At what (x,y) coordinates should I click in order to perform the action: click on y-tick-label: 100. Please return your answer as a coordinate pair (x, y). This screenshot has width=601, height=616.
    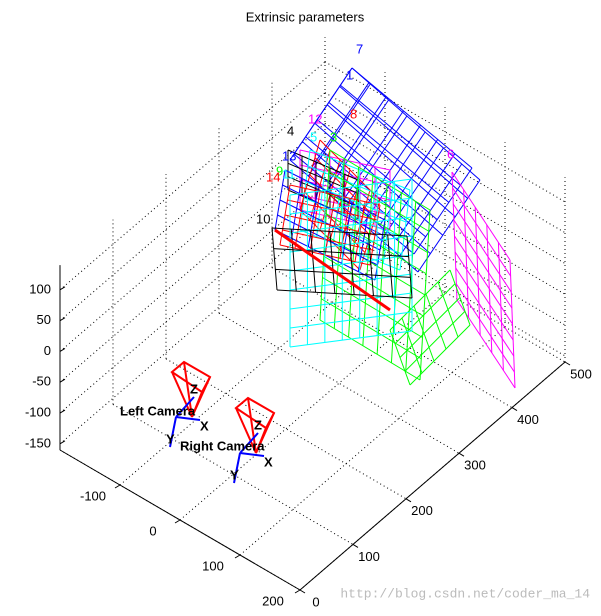
    Looking at the image, I should click on (369, 556).